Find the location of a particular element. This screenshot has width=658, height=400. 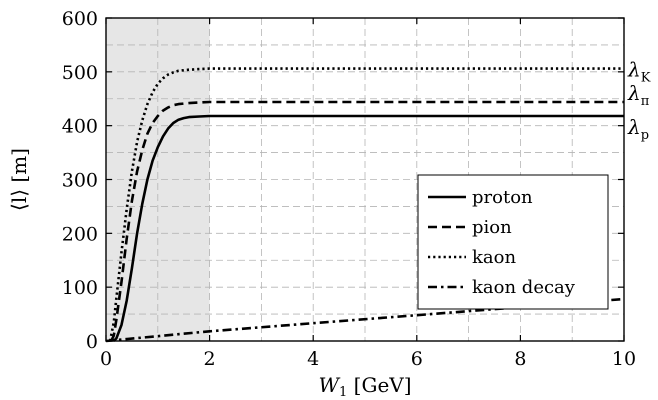

y-tick-label: 500 is located at coordinates (80, 73).